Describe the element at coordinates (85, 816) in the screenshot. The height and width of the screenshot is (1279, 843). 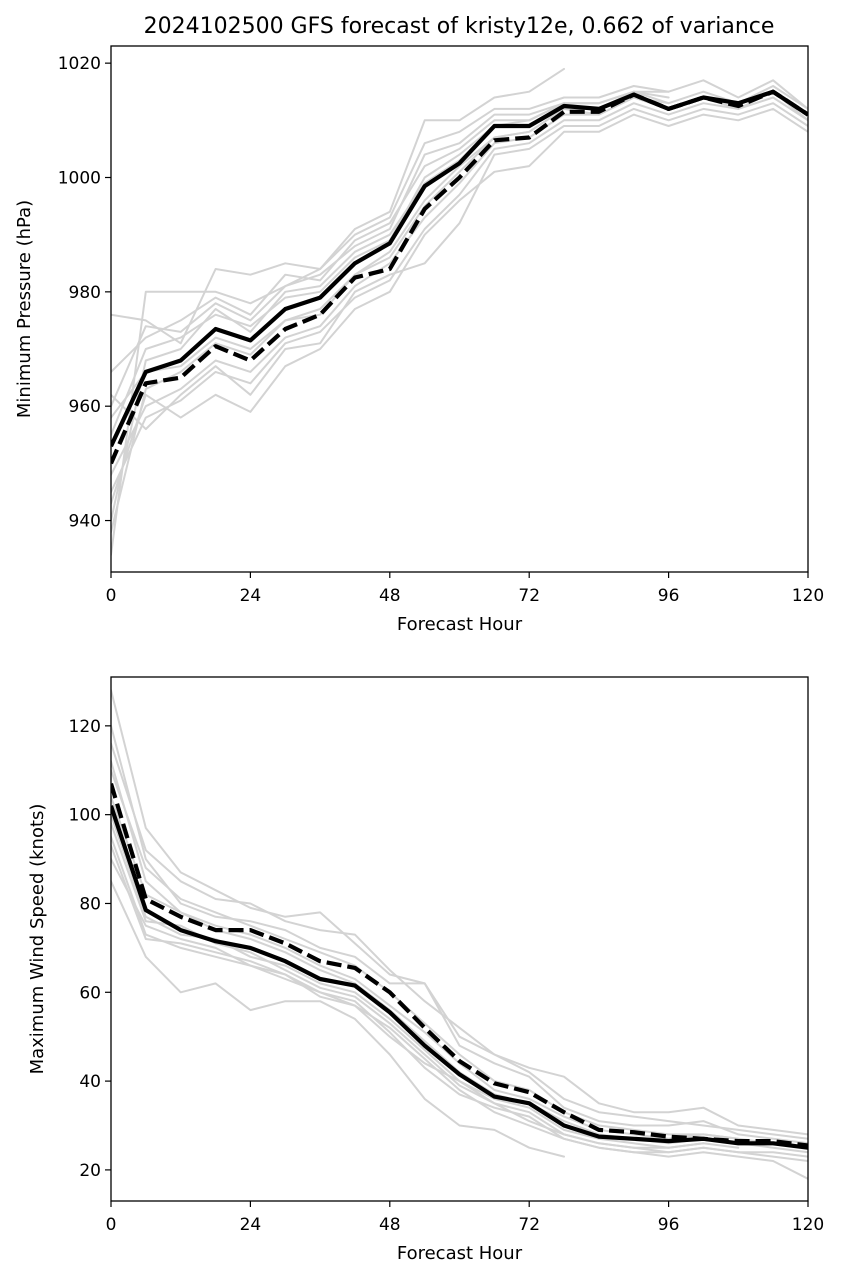
I see `wind-y-tick-label: 100` at that location.